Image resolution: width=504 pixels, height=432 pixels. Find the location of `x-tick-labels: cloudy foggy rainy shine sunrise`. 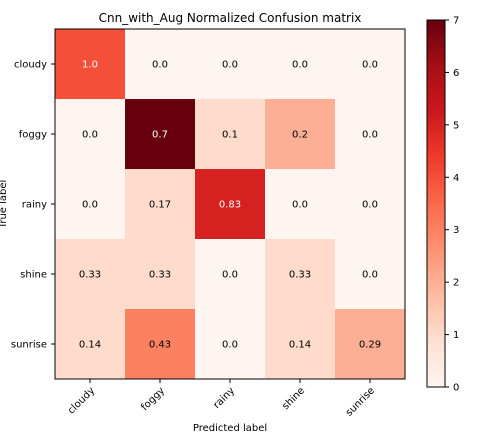

x-tick-labels: cloudy foggy rainy shine sunrise is located at coordinates (221, 399).